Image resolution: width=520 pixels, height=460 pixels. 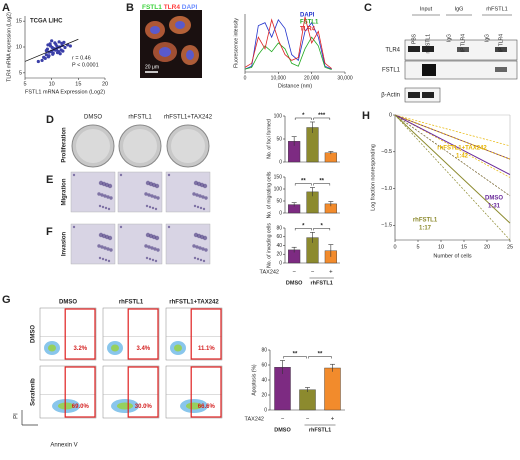 I want to click on significance-label: ***, so click(x=322, y=116).